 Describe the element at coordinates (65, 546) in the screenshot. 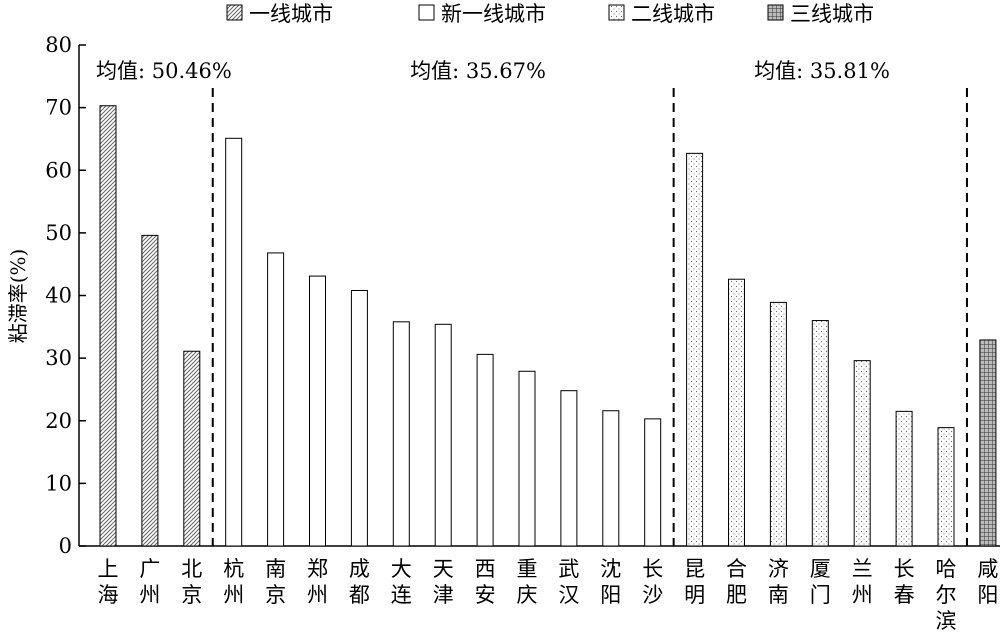

I see `y-tick-label: 0` at that location.